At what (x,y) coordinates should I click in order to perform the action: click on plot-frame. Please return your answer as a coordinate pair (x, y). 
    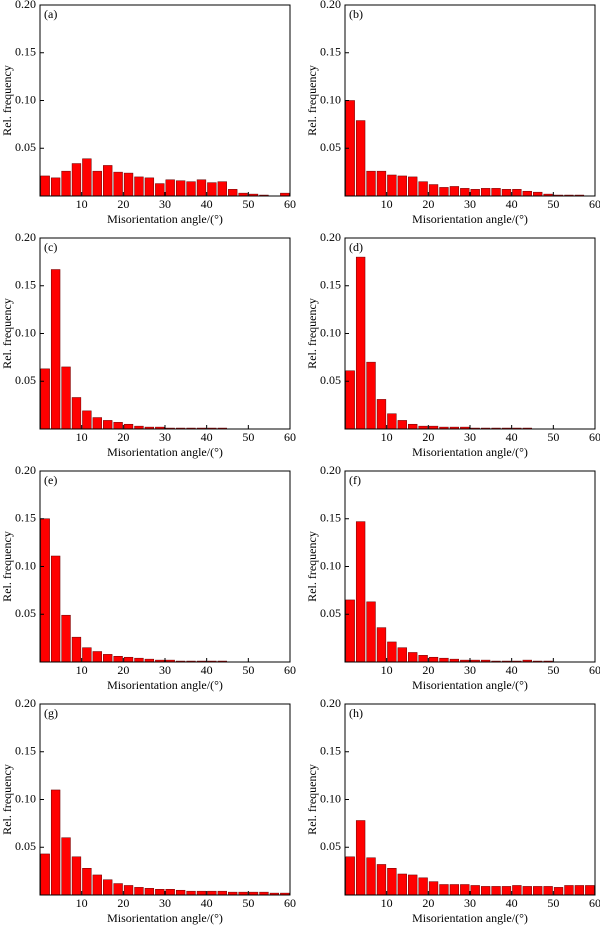
    Looking at the image, I should click on (165, 566).